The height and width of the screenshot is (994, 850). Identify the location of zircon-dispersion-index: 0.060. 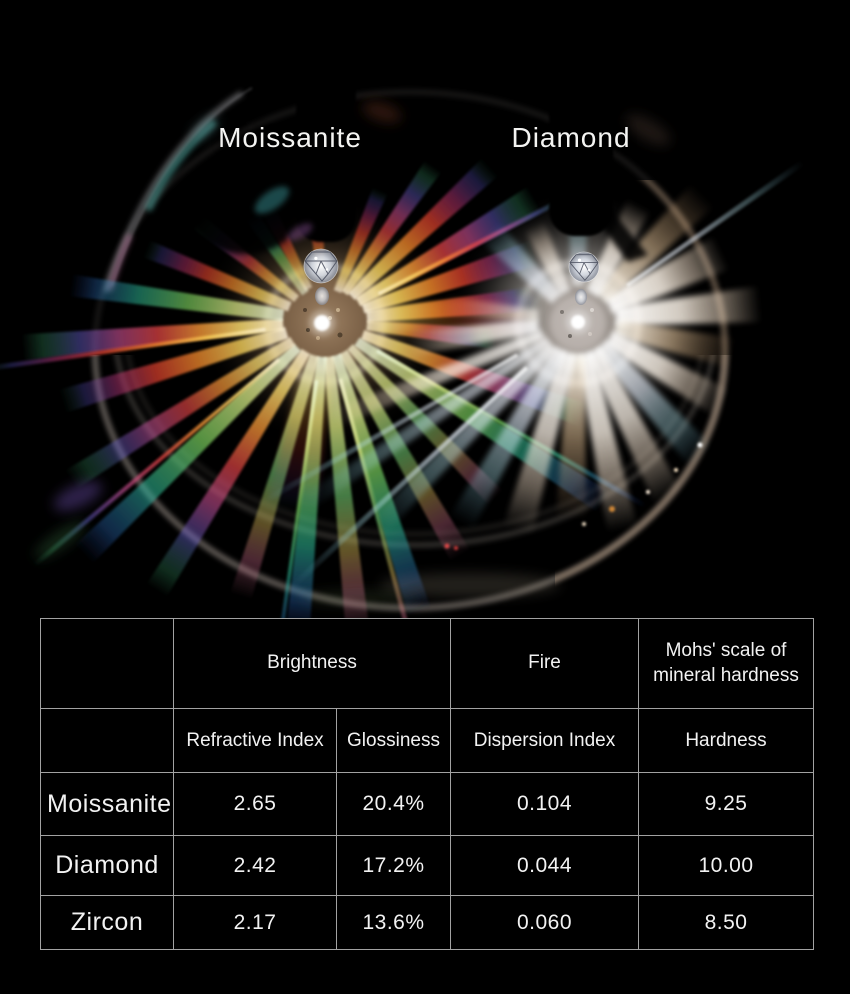
(544, 922).